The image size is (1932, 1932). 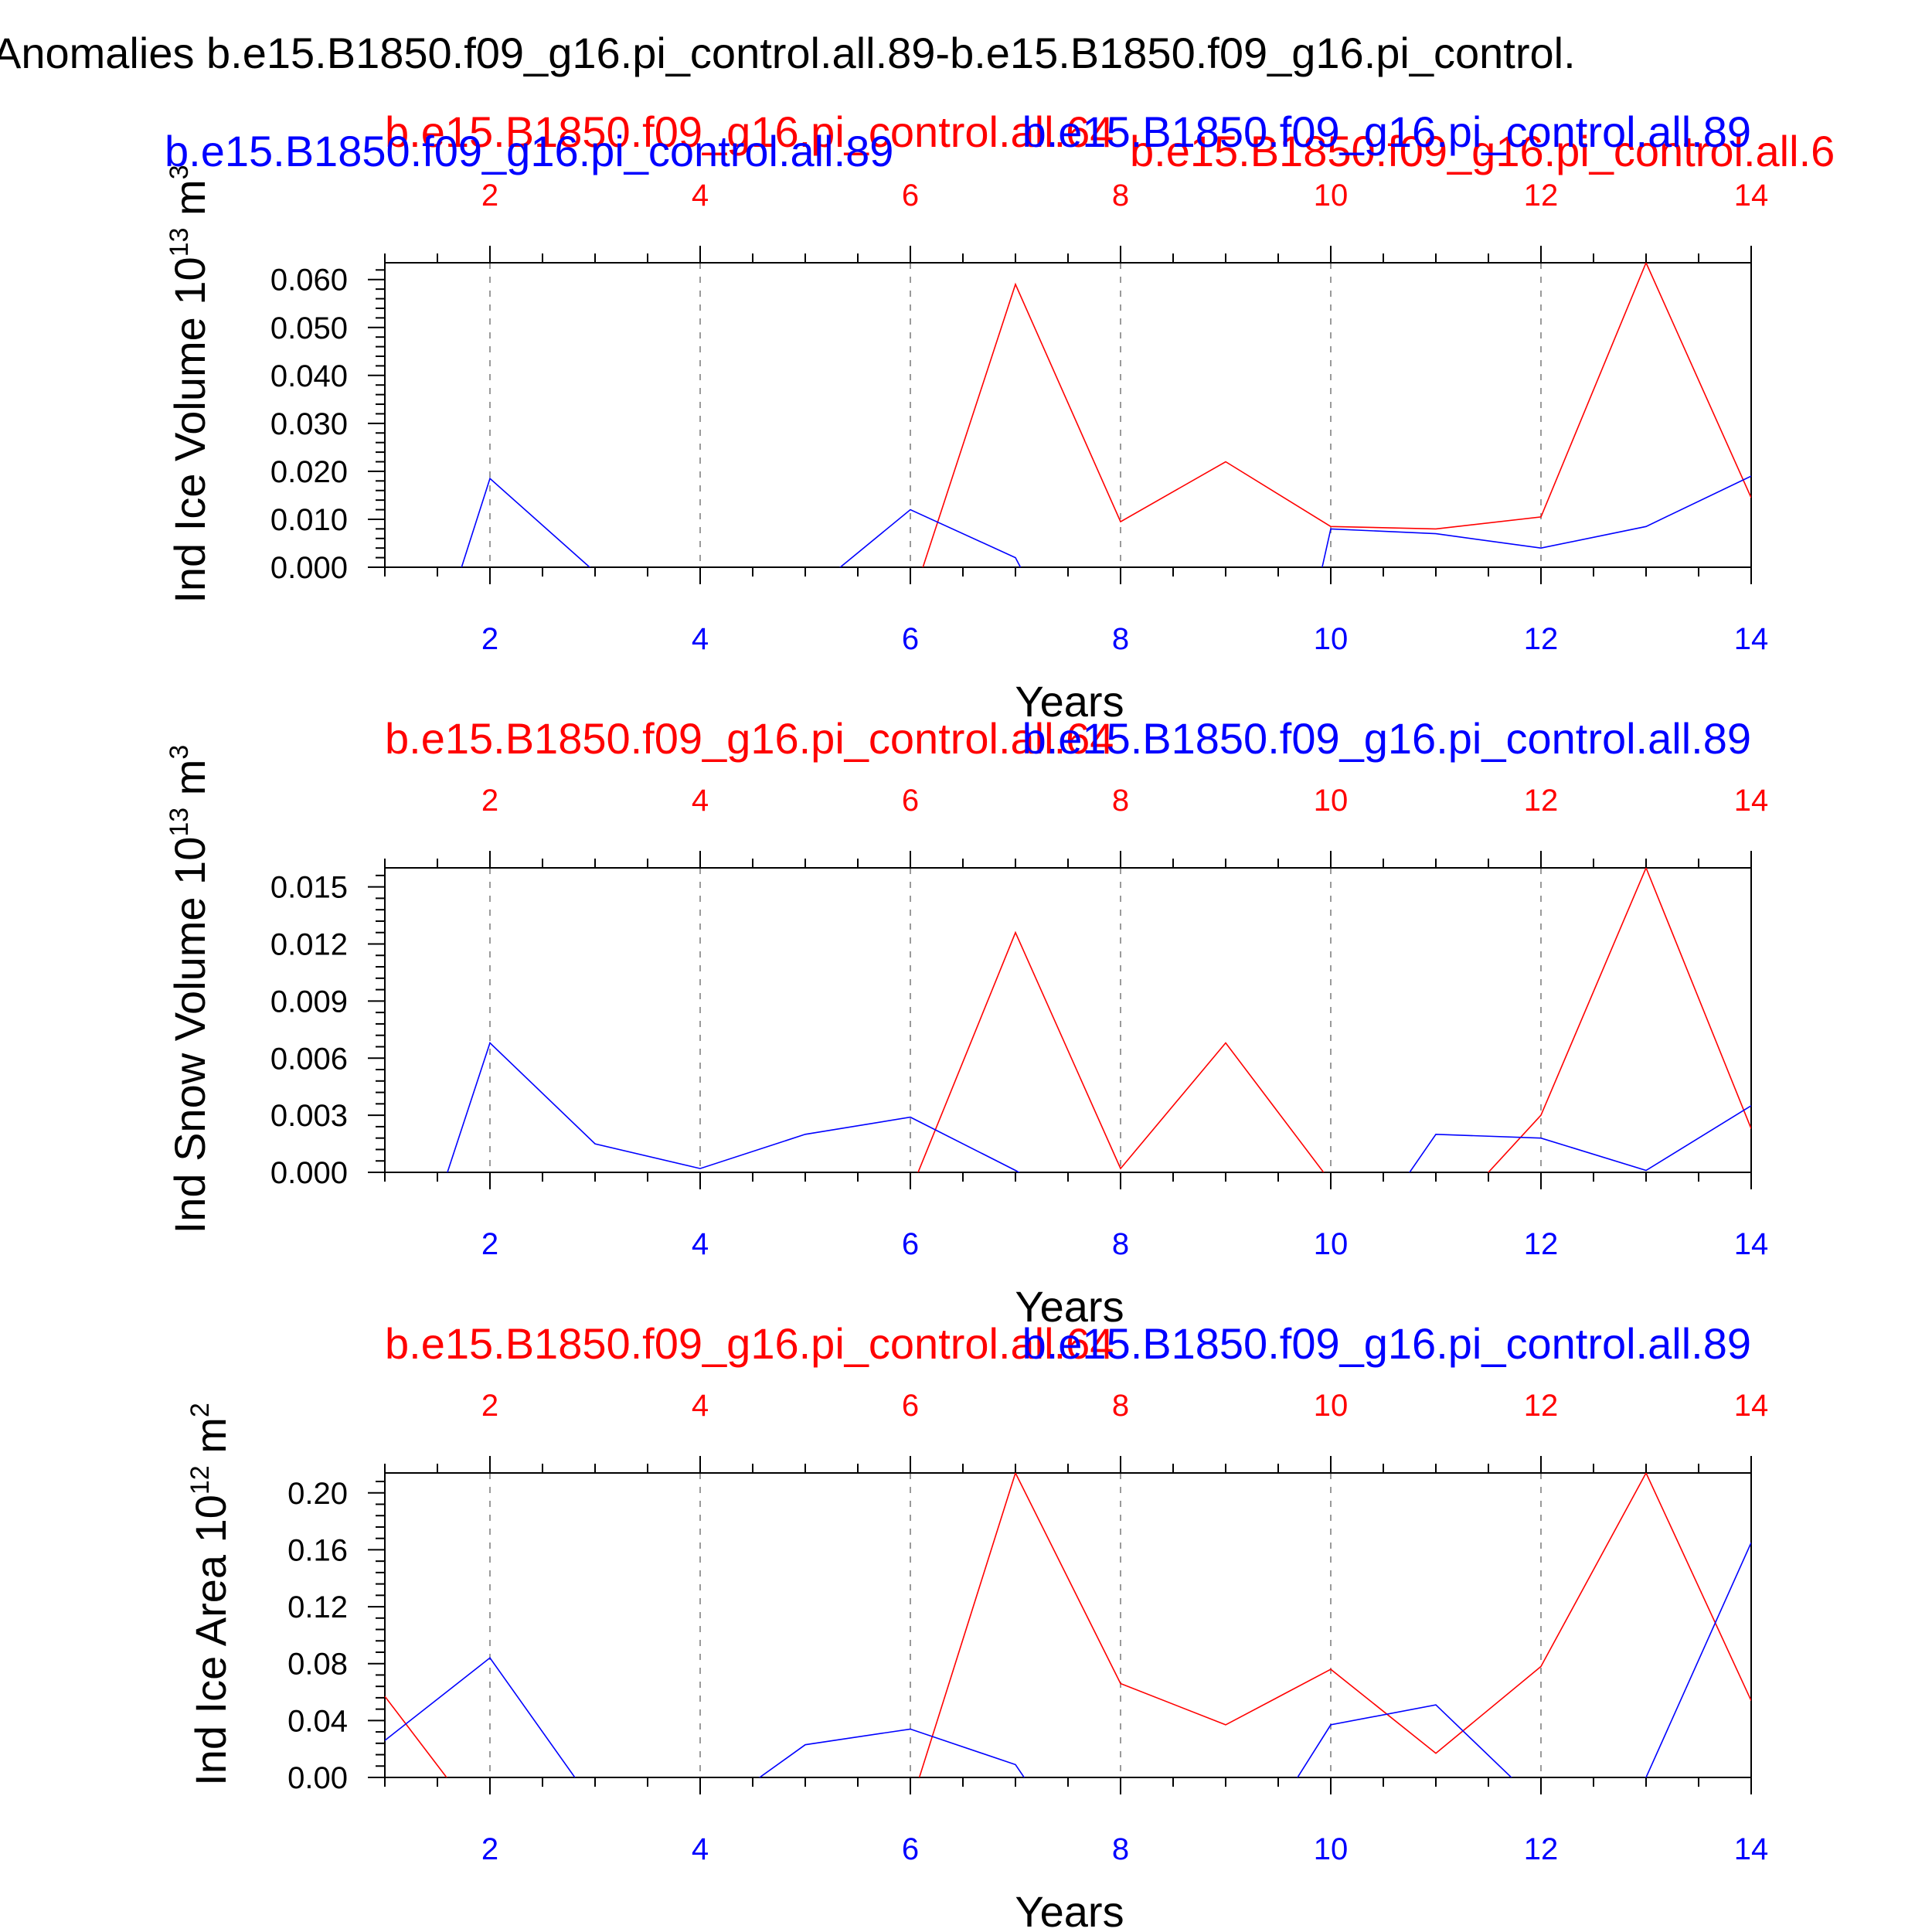 I want to click on y-tick-label: 0.050, so click(x=309, y=328).